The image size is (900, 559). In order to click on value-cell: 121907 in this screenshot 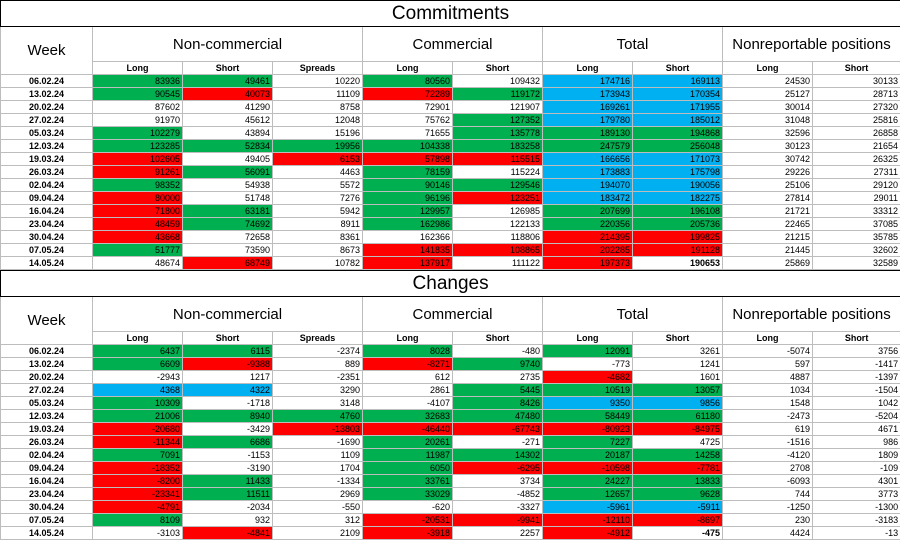, I will do `click(497, 107)`.